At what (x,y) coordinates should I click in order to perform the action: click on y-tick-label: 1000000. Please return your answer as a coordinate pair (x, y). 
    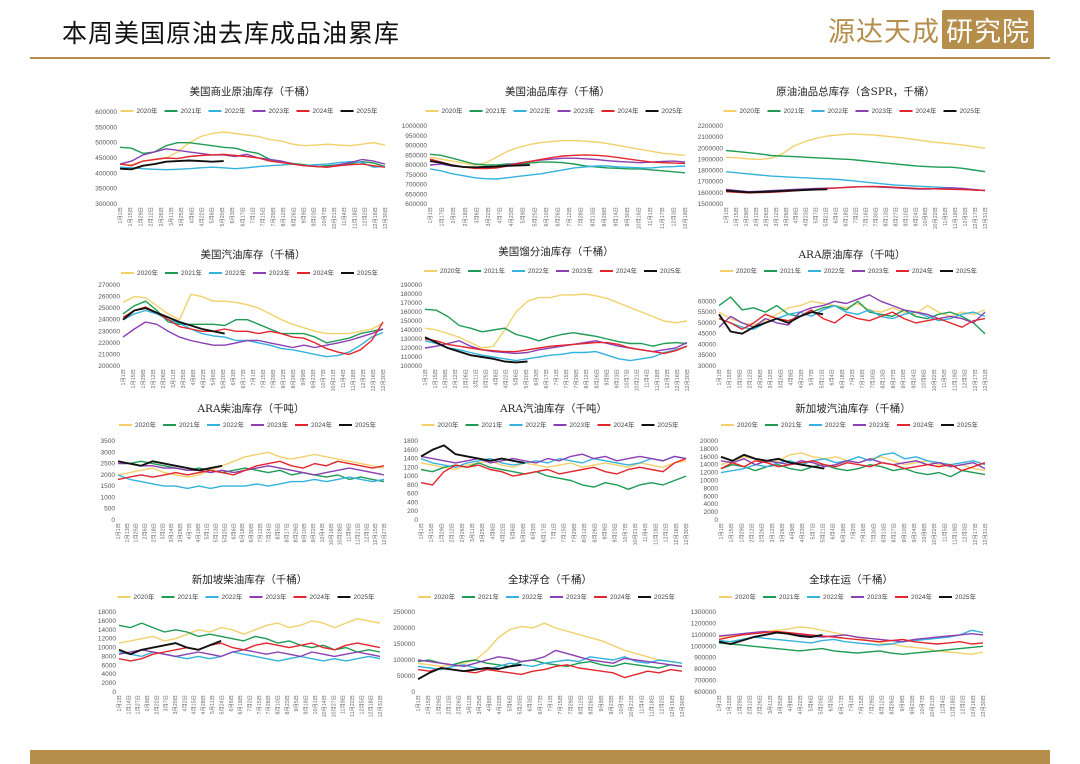
    Looking at the image, I should click on (704, 646).